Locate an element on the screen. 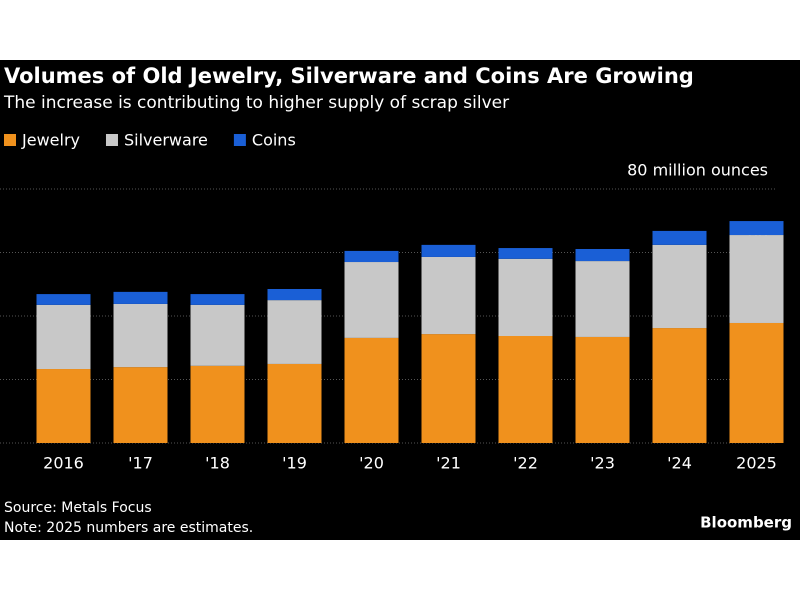 The height and width of the screenshot is (600, 800). legend-label: Silverware is located at coordinates (166, 140).